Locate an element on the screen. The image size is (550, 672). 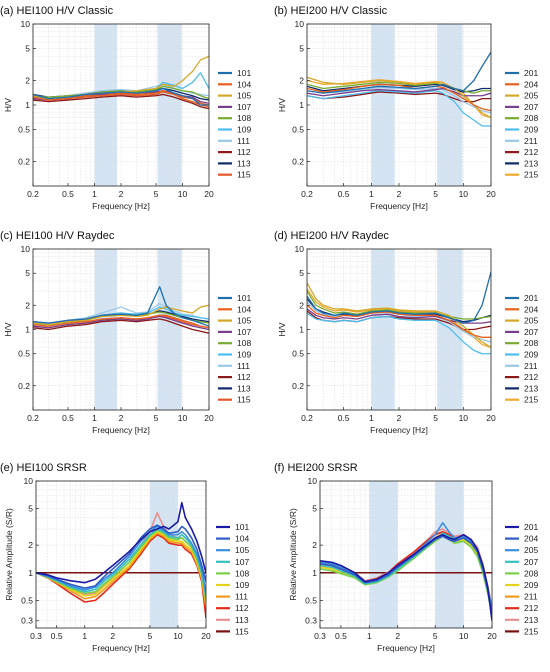
chart-title: (e) HEI100 SRSR is located at coordinates (43, 468).